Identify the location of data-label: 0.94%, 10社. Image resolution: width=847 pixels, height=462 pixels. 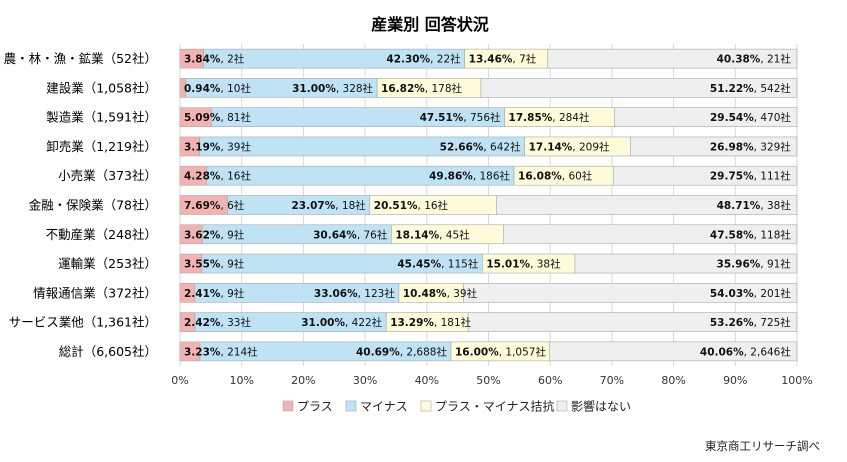
(217, 88).